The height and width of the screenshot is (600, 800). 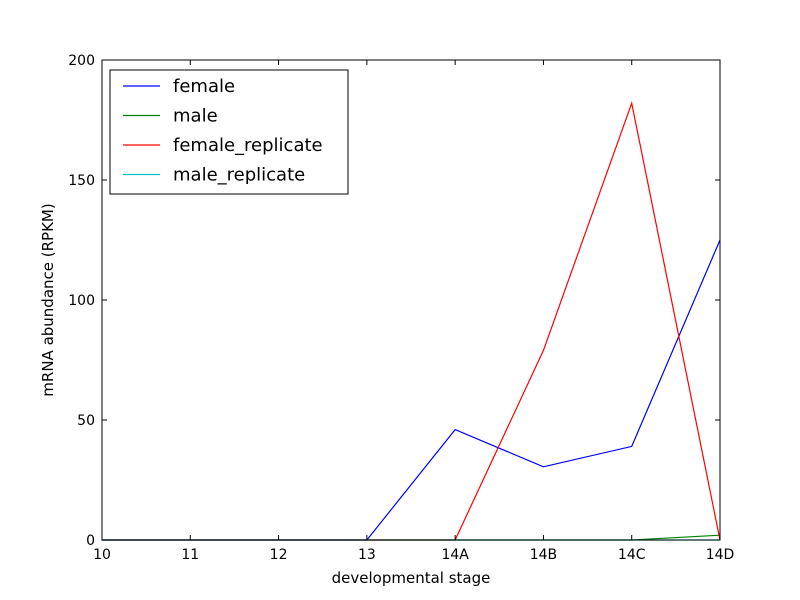 What do you see at coordinates (86, 421) in the screenshot?
I see `y-tick-label: 50` at bounding box center [86, 421].